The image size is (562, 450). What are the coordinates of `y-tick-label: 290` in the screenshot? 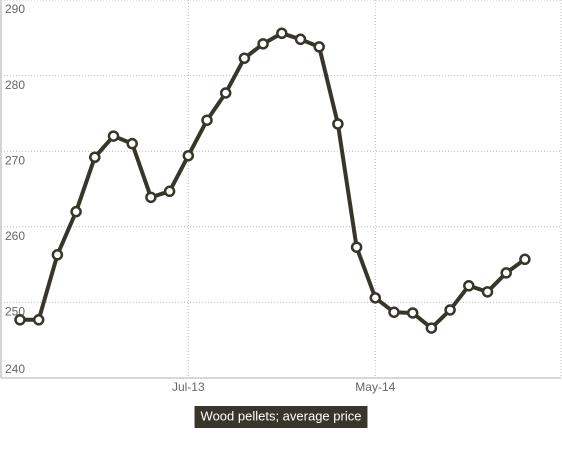 It's located at (15, 9).